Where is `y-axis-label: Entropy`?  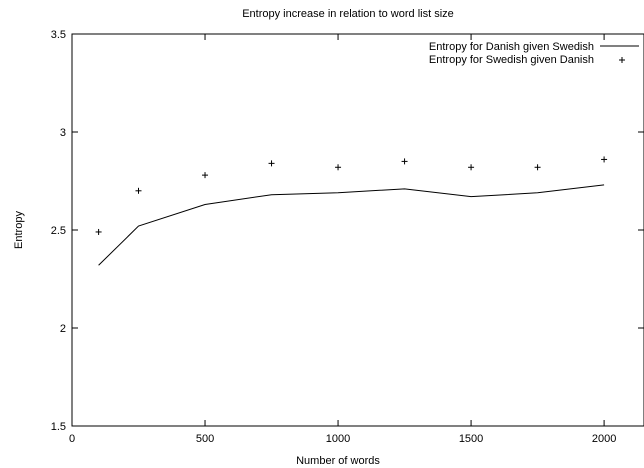 y-axis-label: Entropy is located at coordinates (19, 230).